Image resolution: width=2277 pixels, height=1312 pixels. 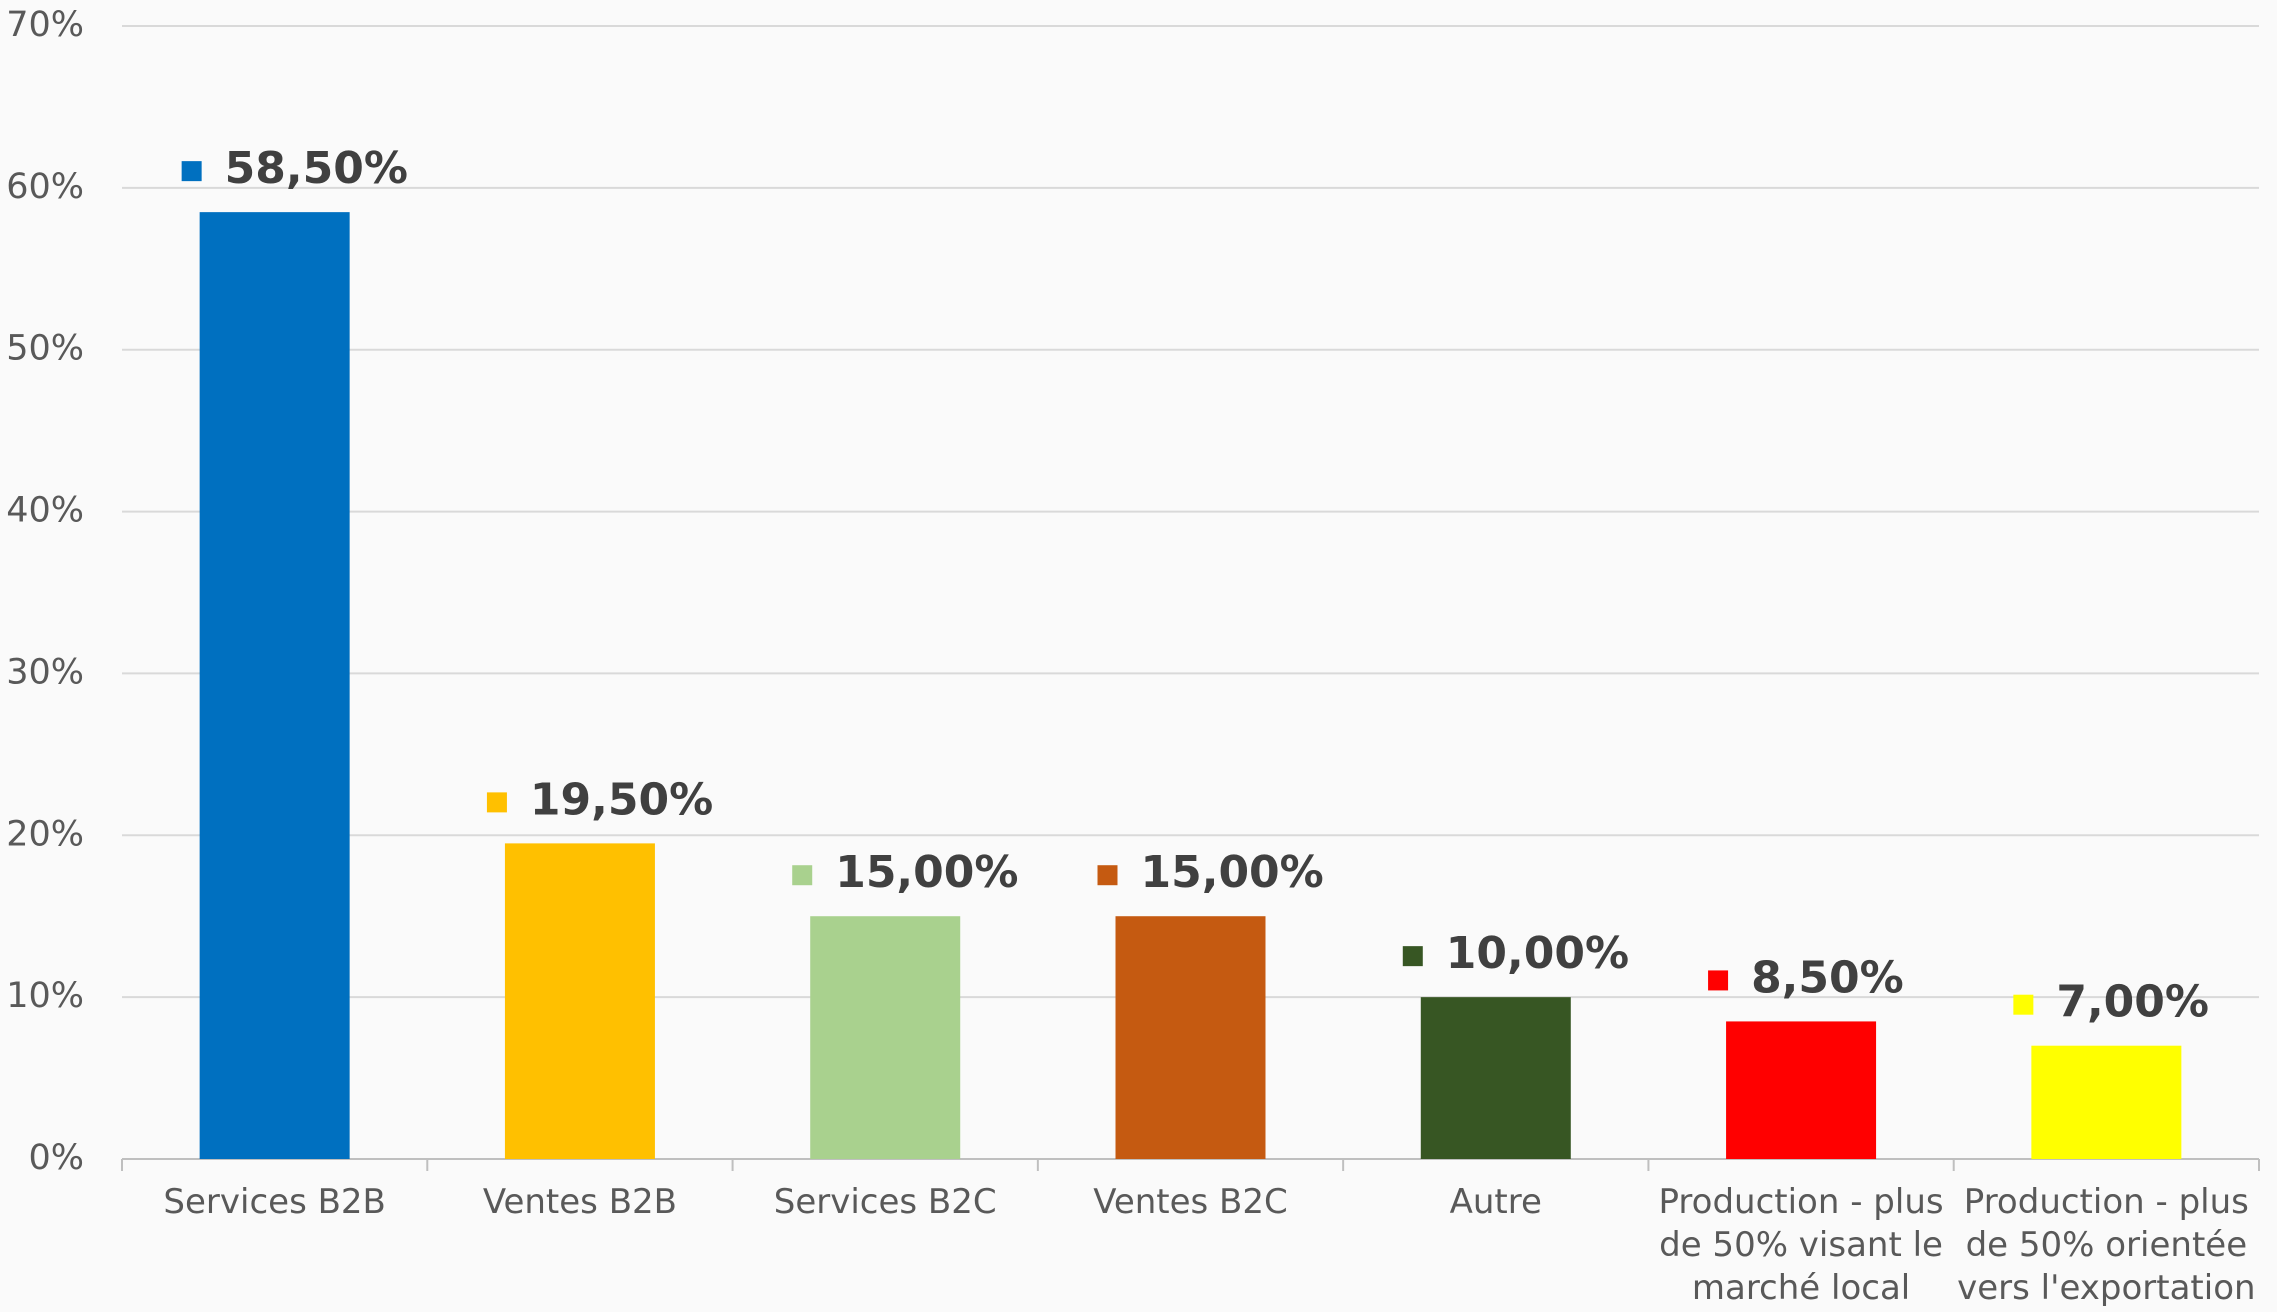 I want to click on y-tick-label: 0%, so click(x=56, y=1158).